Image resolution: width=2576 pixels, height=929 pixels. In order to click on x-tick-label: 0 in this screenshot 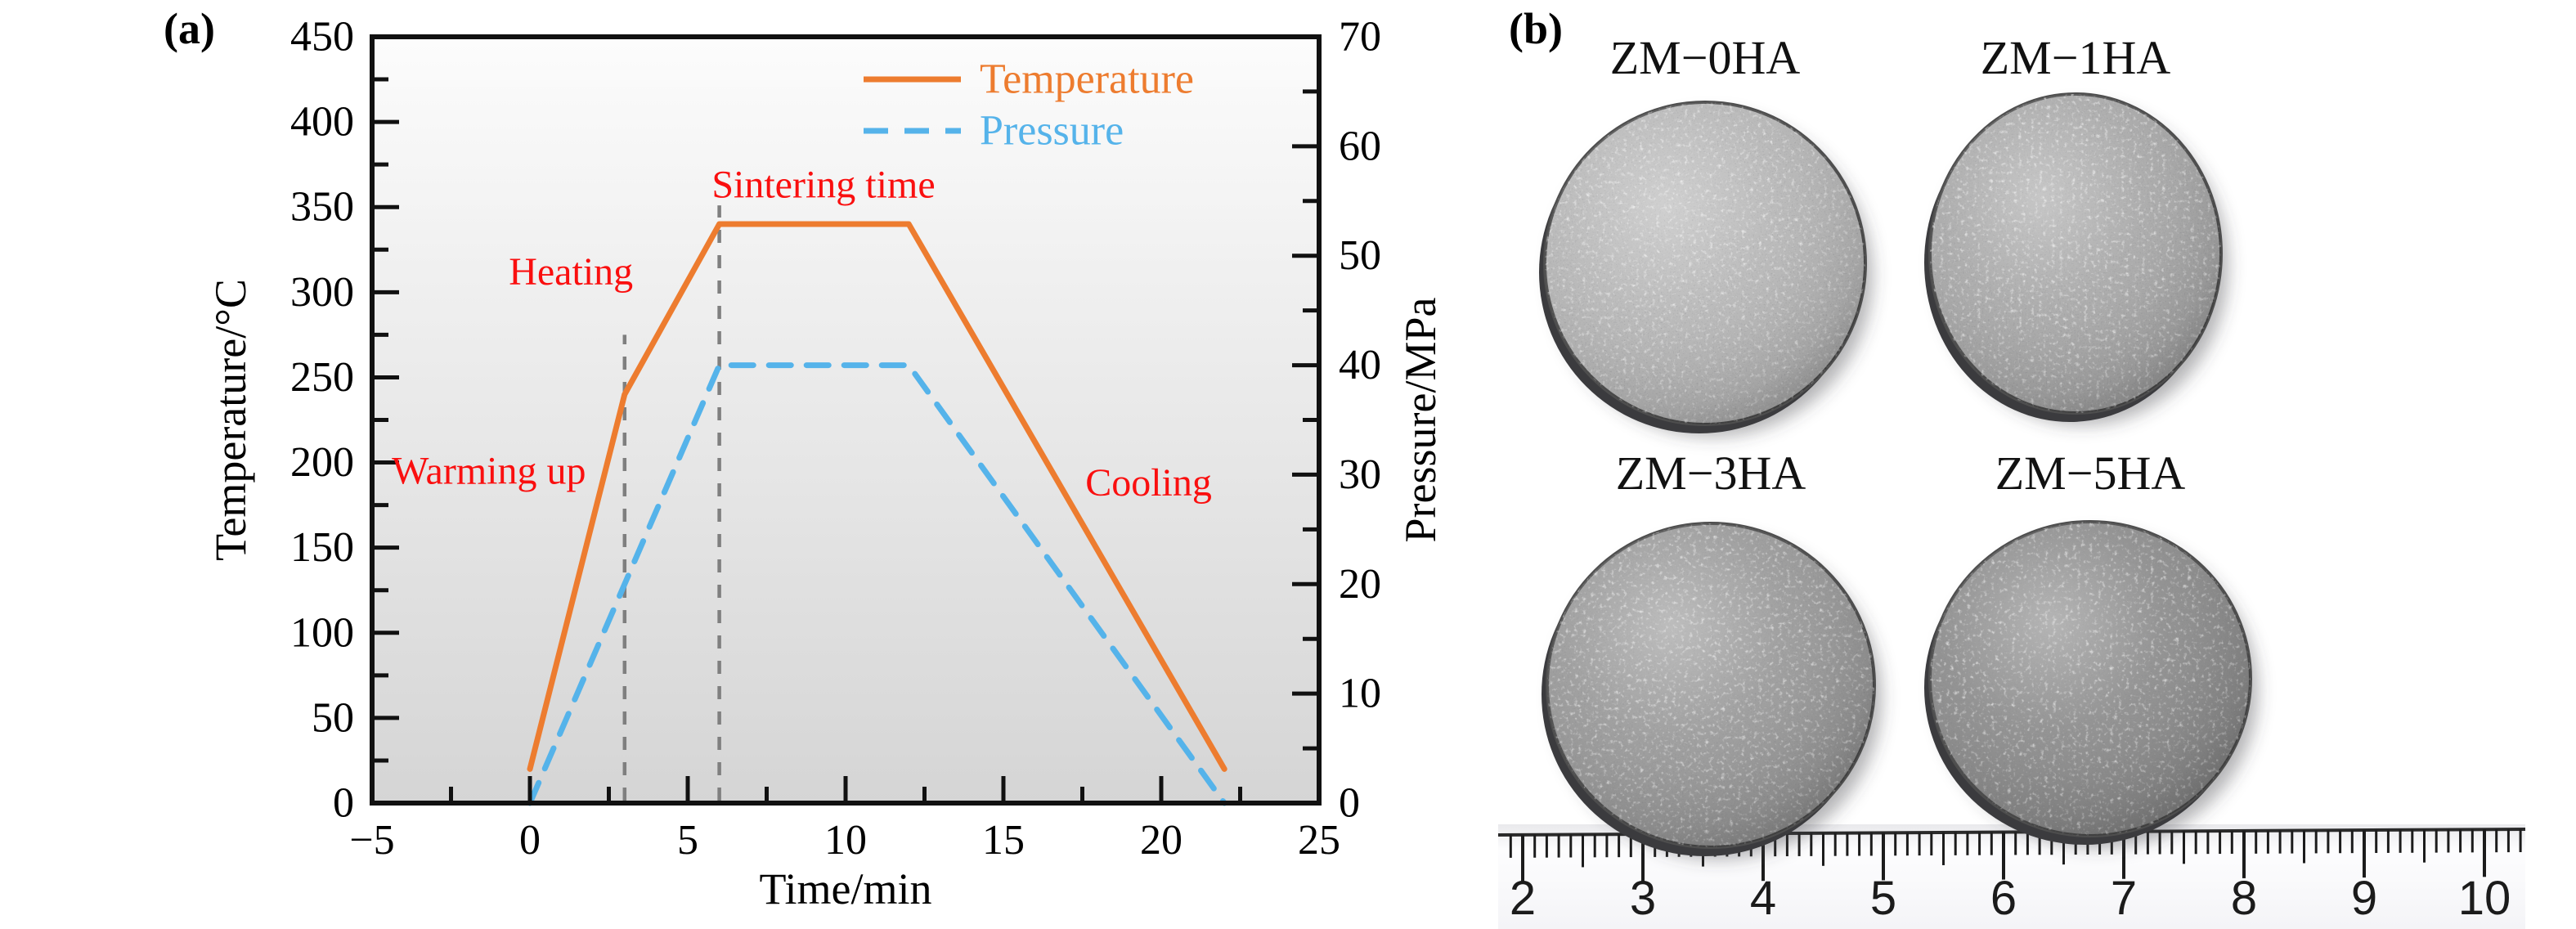, I will do `click(530, 841)`.